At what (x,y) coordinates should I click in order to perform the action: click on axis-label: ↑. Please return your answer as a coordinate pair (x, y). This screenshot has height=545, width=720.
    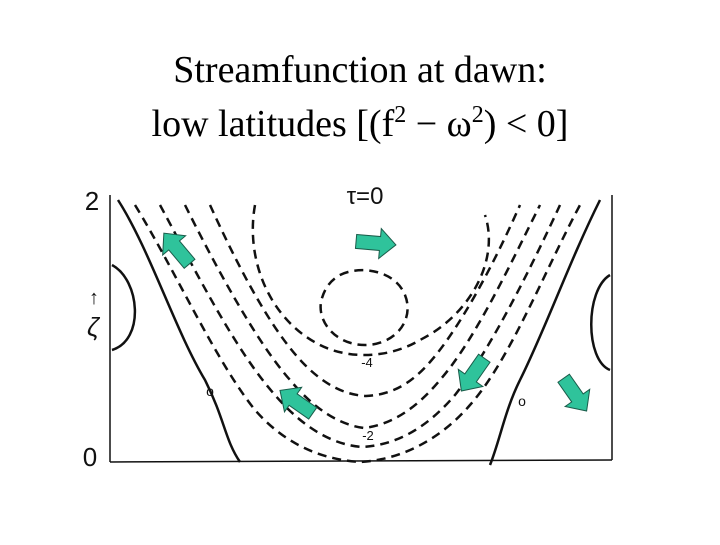
    Looking at the image, I should click on (94, 298).